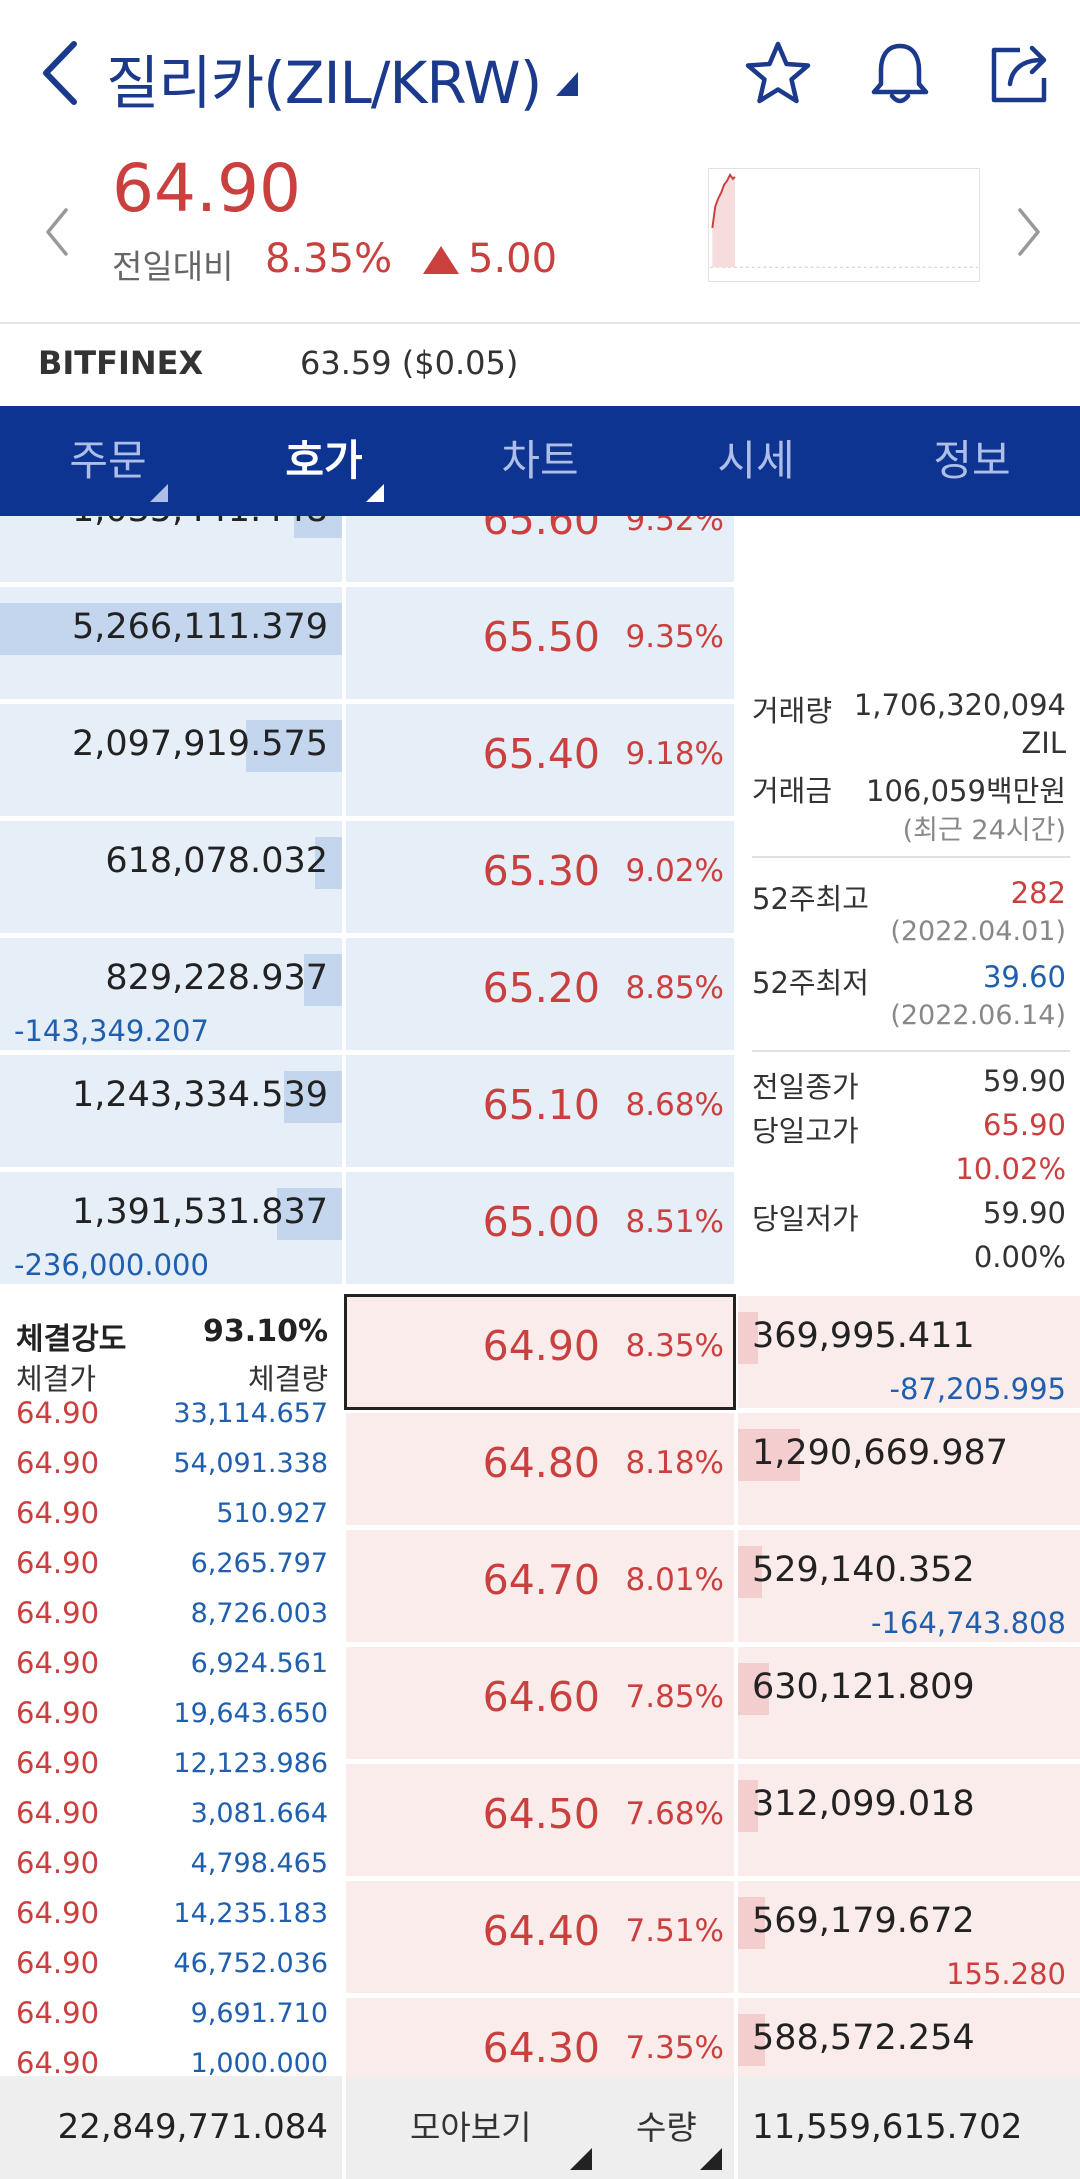  I want to click on trade-volume: 3,081.664, so click(259, 1813).